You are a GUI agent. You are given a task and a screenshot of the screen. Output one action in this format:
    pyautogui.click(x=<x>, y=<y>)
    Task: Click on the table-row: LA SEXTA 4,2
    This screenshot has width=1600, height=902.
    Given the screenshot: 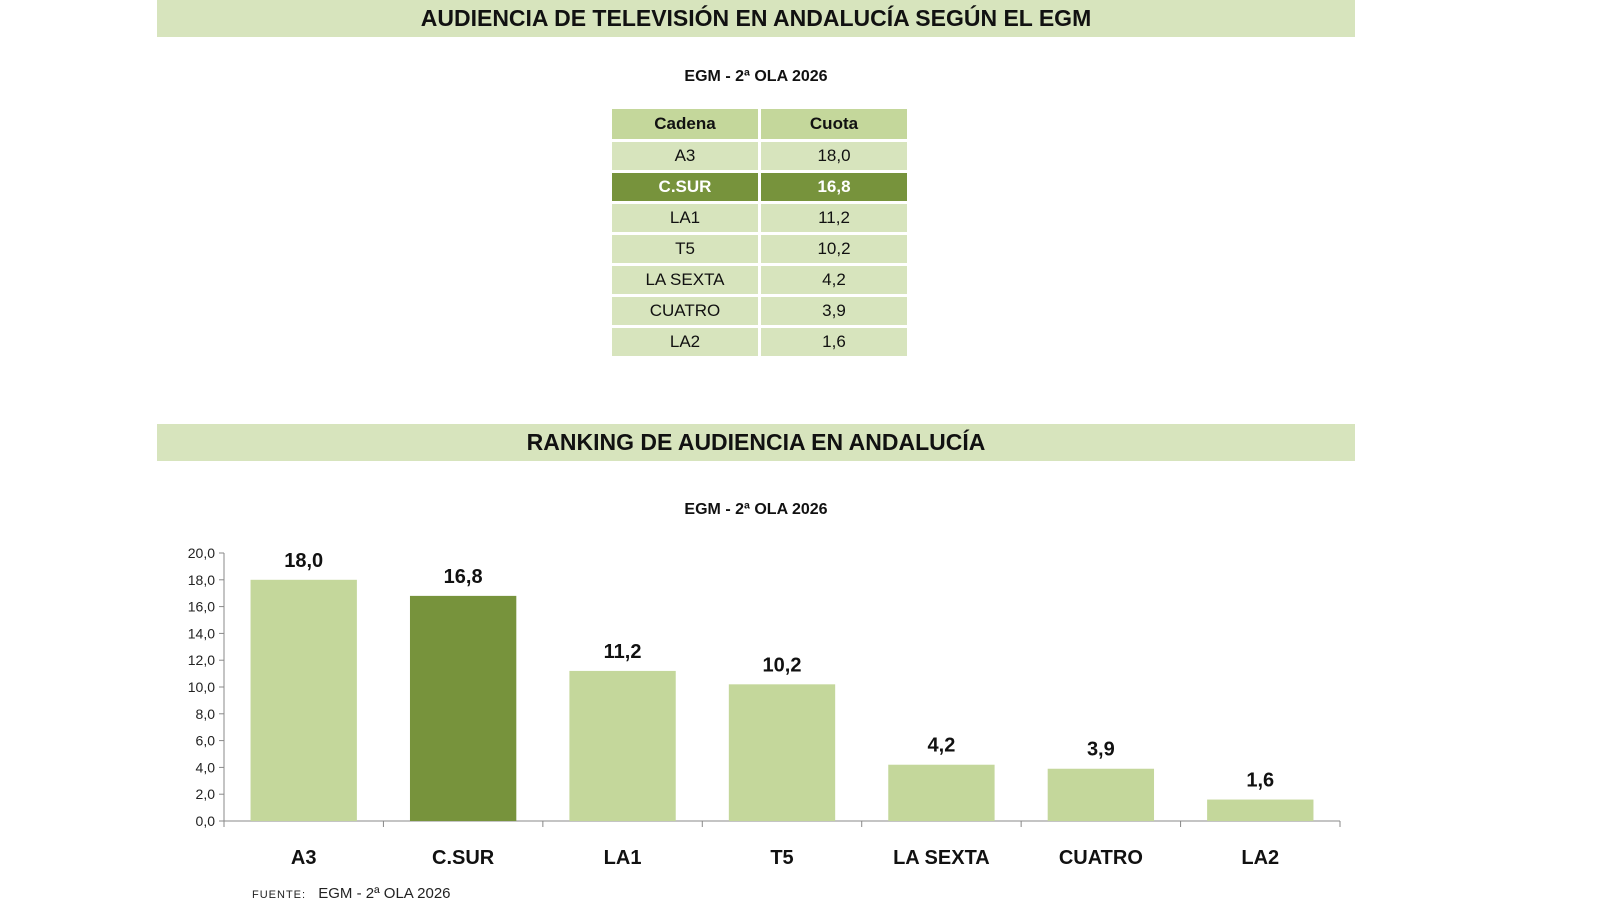 What is the action you would take?
    pyautogui.click(x=759, y=280)
    